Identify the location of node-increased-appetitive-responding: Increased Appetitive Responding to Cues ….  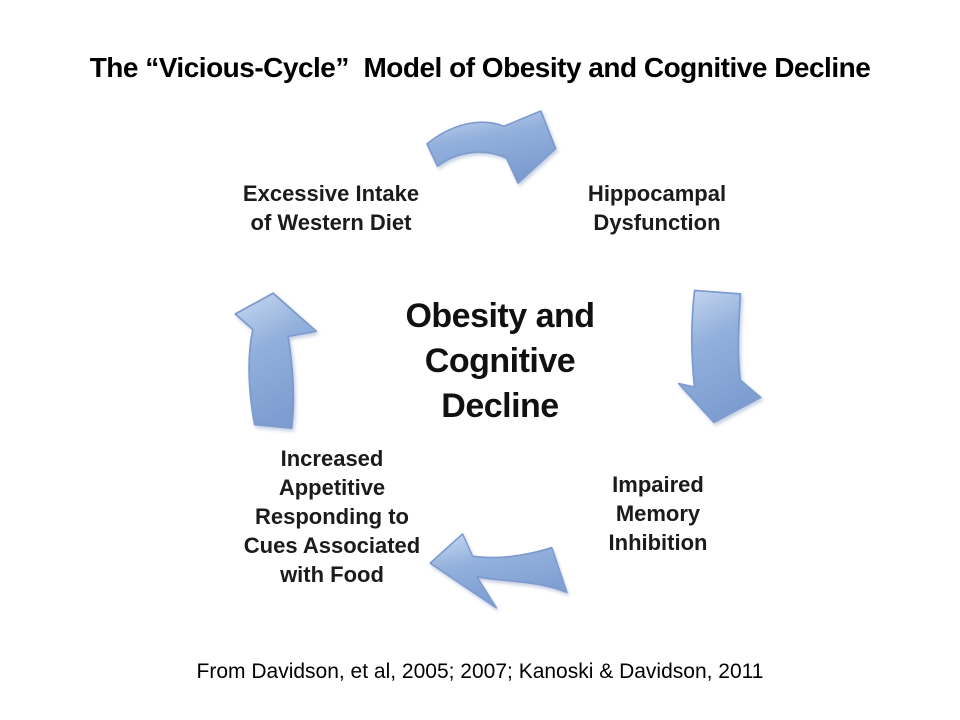
(332, 517).